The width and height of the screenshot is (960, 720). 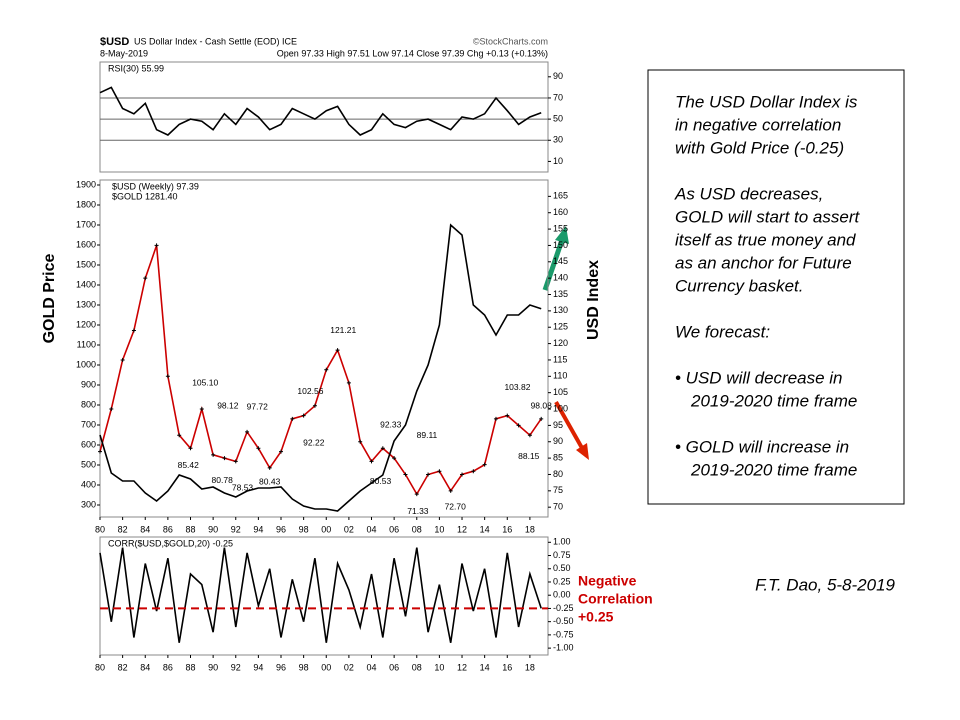 What do you see at coordinates (739, 285) in the screenshot?
I see `note-line: Currency basket.` at bounding box center [739, 285].